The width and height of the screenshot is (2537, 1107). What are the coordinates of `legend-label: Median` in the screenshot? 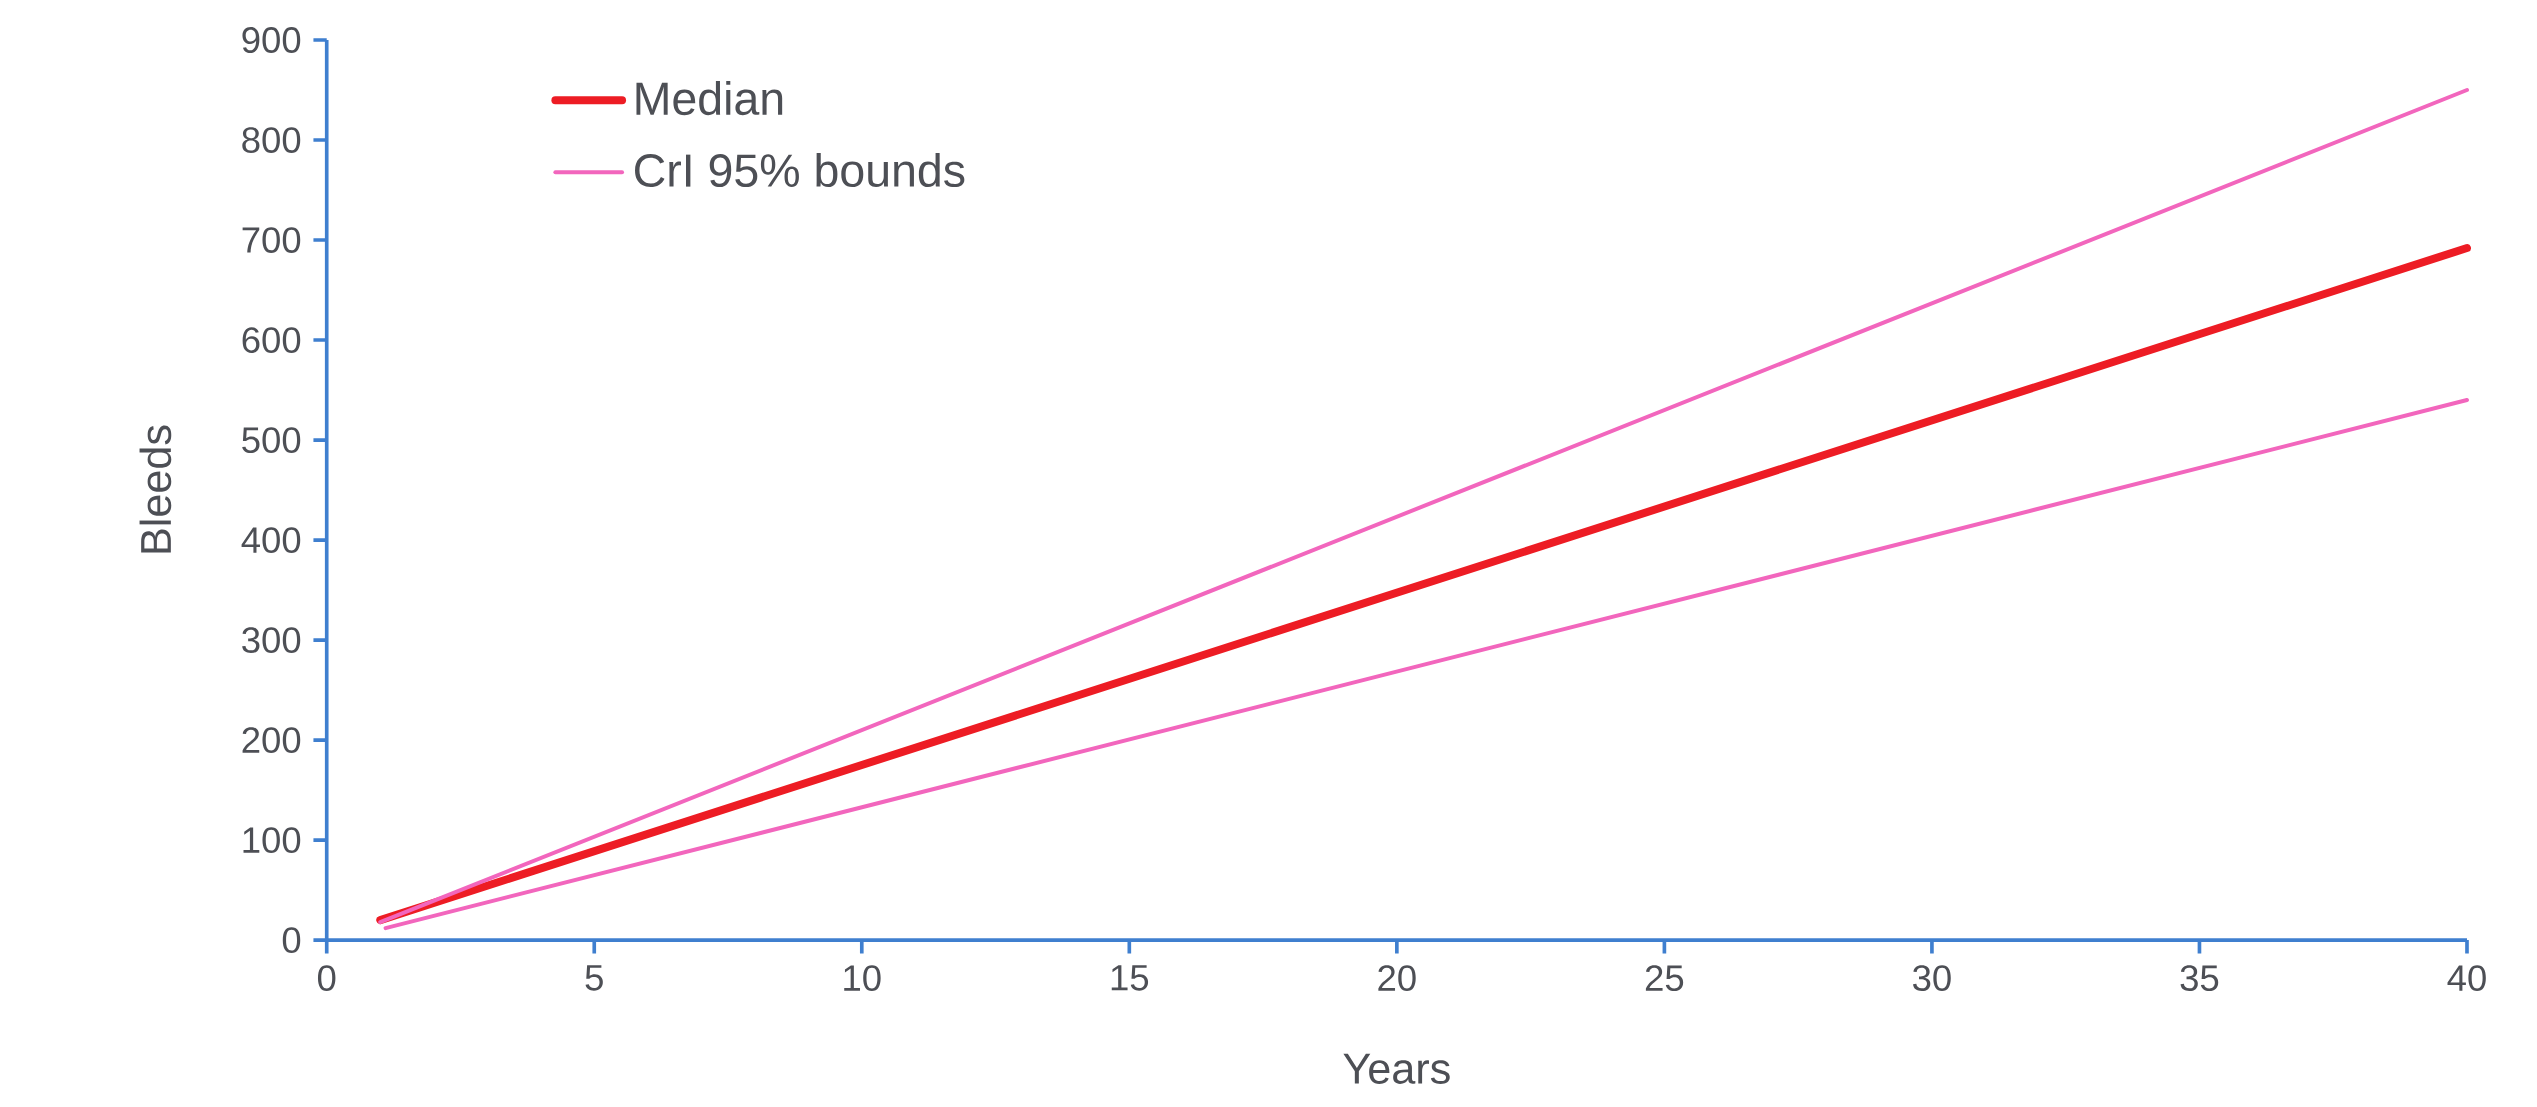 It's located at (709, 98).